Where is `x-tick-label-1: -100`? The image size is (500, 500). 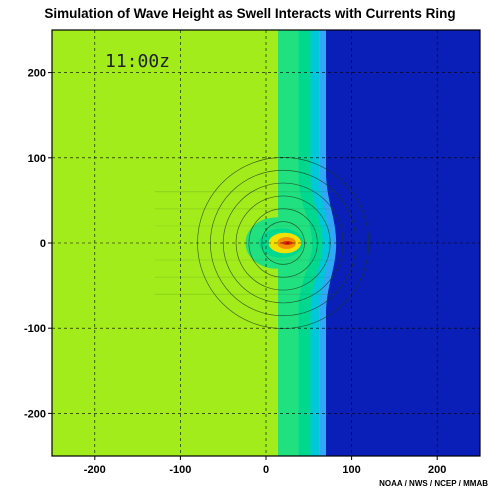 x-tick-label-1: -100 is located at coordinates (180, 470).